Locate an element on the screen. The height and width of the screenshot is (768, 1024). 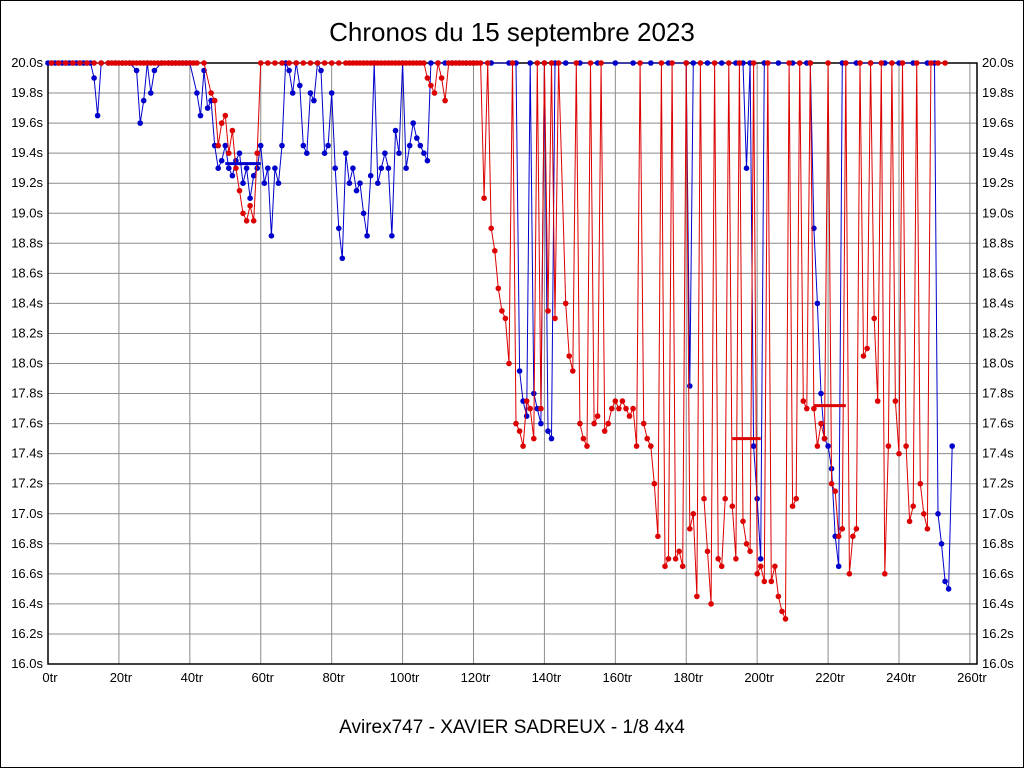
y-tick-label-right: 16.2s is located at coordinates (998, 633).